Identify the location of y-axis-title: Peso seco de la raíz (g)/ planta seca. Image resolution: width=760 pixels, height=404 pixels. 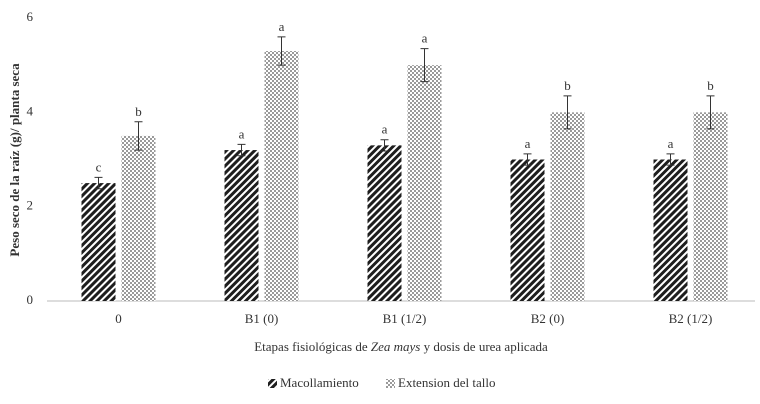
(14, 160).